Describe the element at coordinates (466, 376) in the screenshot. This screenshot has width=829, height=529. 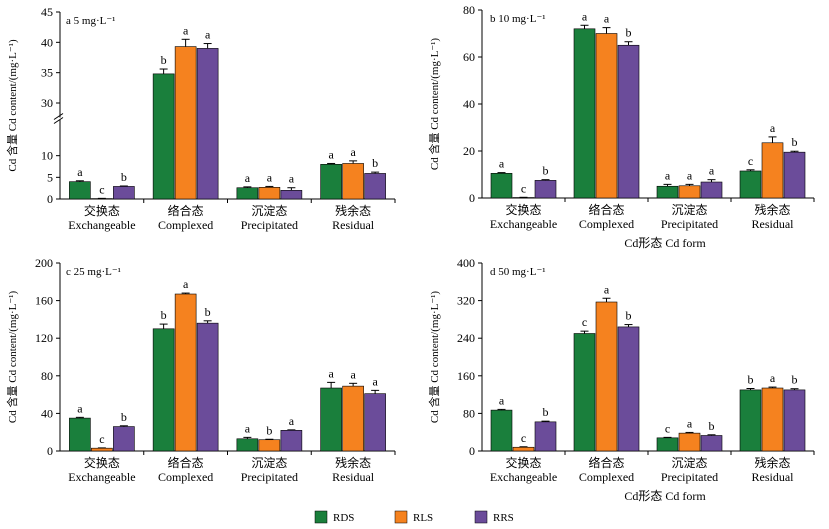
I see `y-tick-label: 160` at that location.